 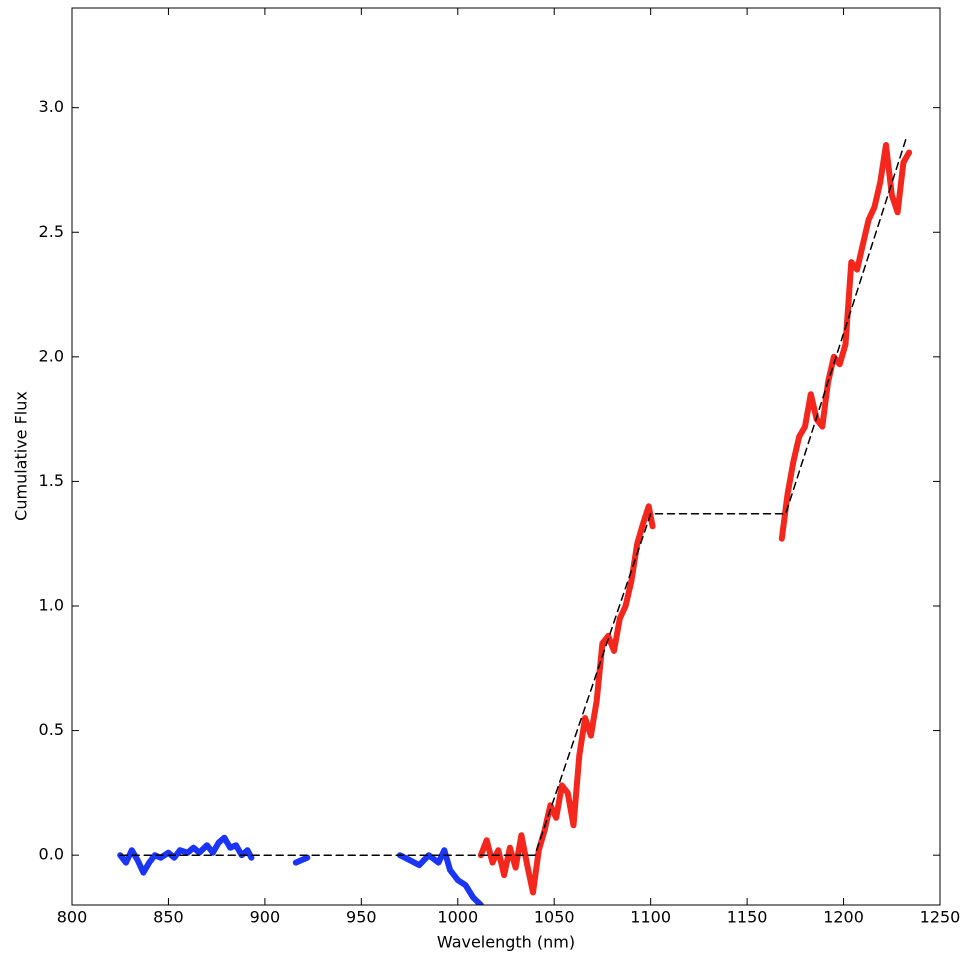 What do you see at coordinates (506, 942) in the screenshot?
I see `x-axis-label: Wavelength (nm)` at bounding box center [506, 942].